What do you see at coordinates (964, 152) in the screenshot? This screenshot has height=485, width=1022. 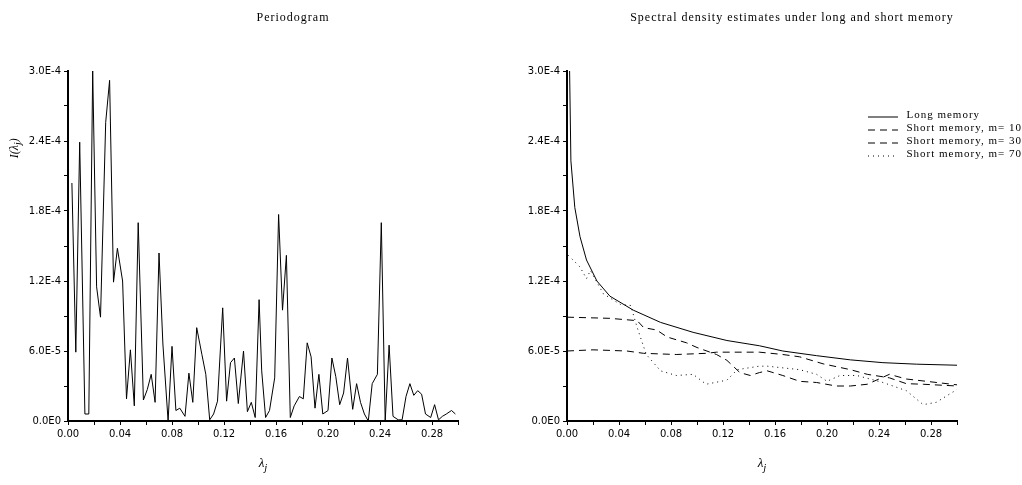 I see `legend-label: Short memory, m= 70` at bounding box center [964, 152].